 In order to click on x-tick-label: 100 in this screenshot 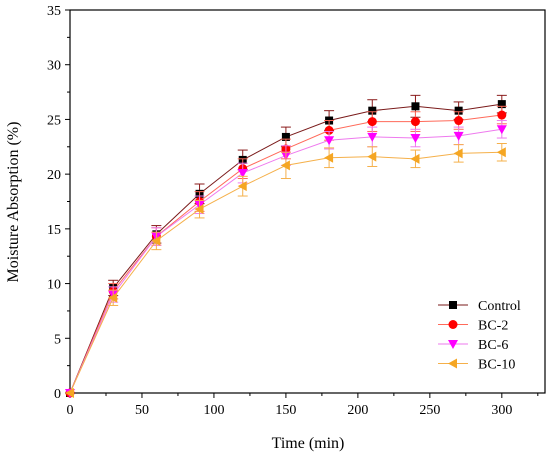, I will do `click(213, 410)`.